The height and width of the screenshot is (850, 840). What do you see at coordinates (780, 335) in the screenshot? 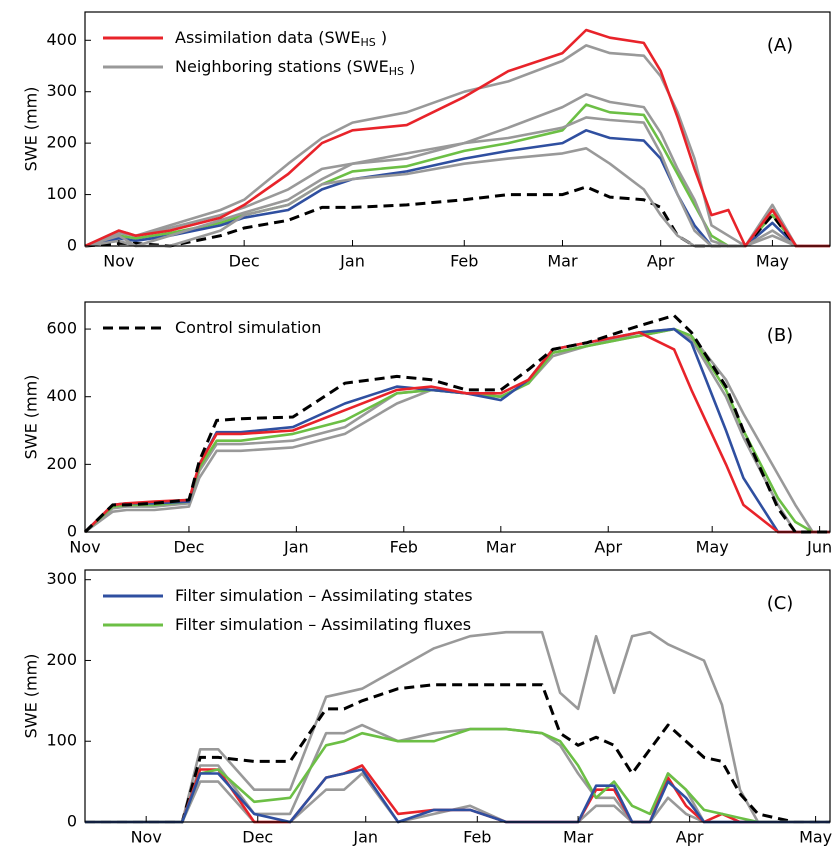
I see `panel-label: (B)` at bounding box center [780, 335].